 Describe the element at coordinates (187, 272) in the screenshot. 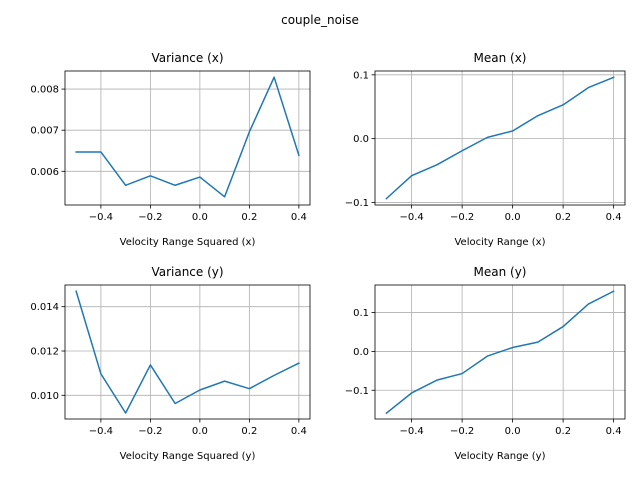

I see `panel-title: Variance (y)` at that location.